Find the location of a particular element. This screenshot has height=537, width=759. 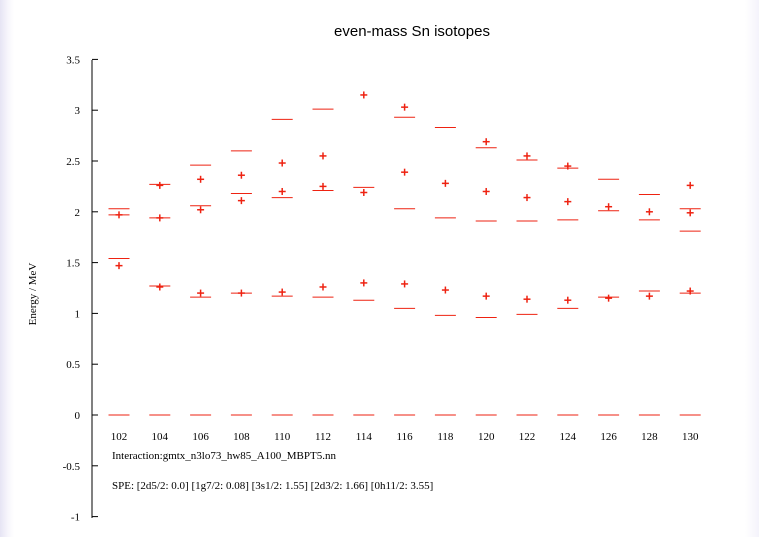

x-tick-label: 112 is located at coordinates (323, 437).